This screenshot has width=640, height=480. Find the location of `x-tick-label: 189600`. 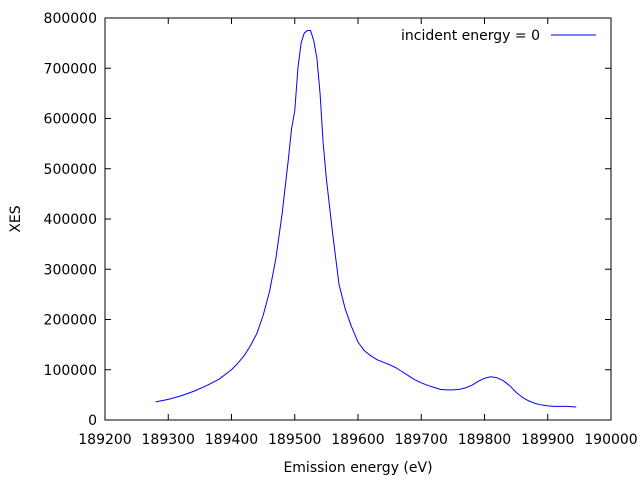

x-tick-label: 189600 is located at coordinates (357, 440).